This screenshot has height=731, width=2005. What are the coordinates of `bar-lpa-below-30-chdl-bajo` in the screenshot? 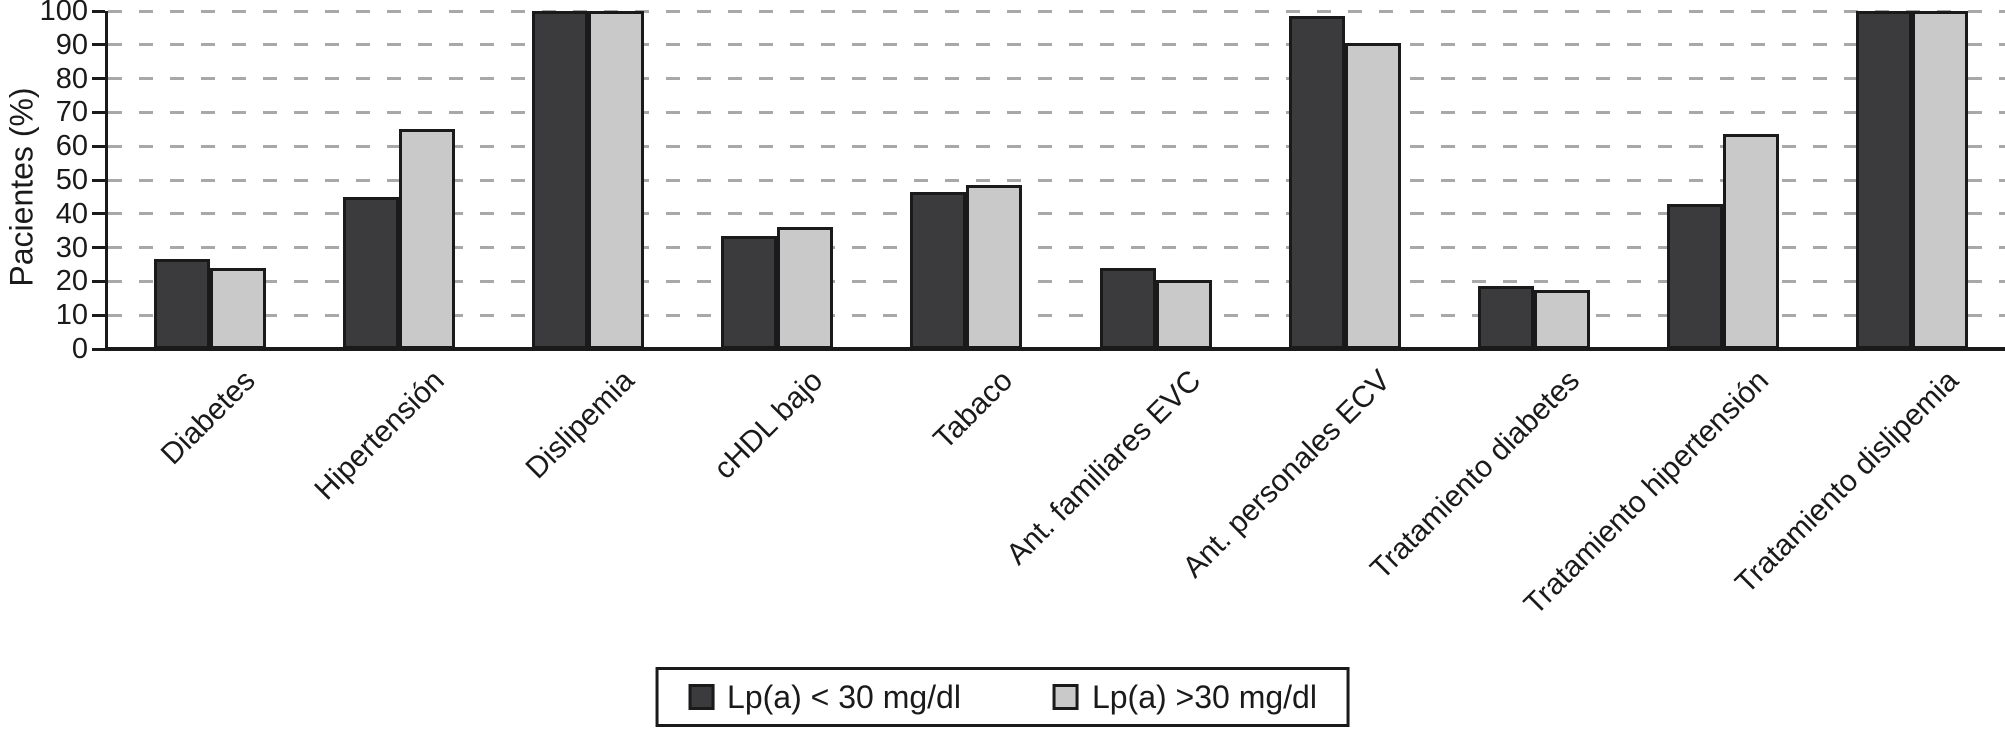 It's located at (749, 292).